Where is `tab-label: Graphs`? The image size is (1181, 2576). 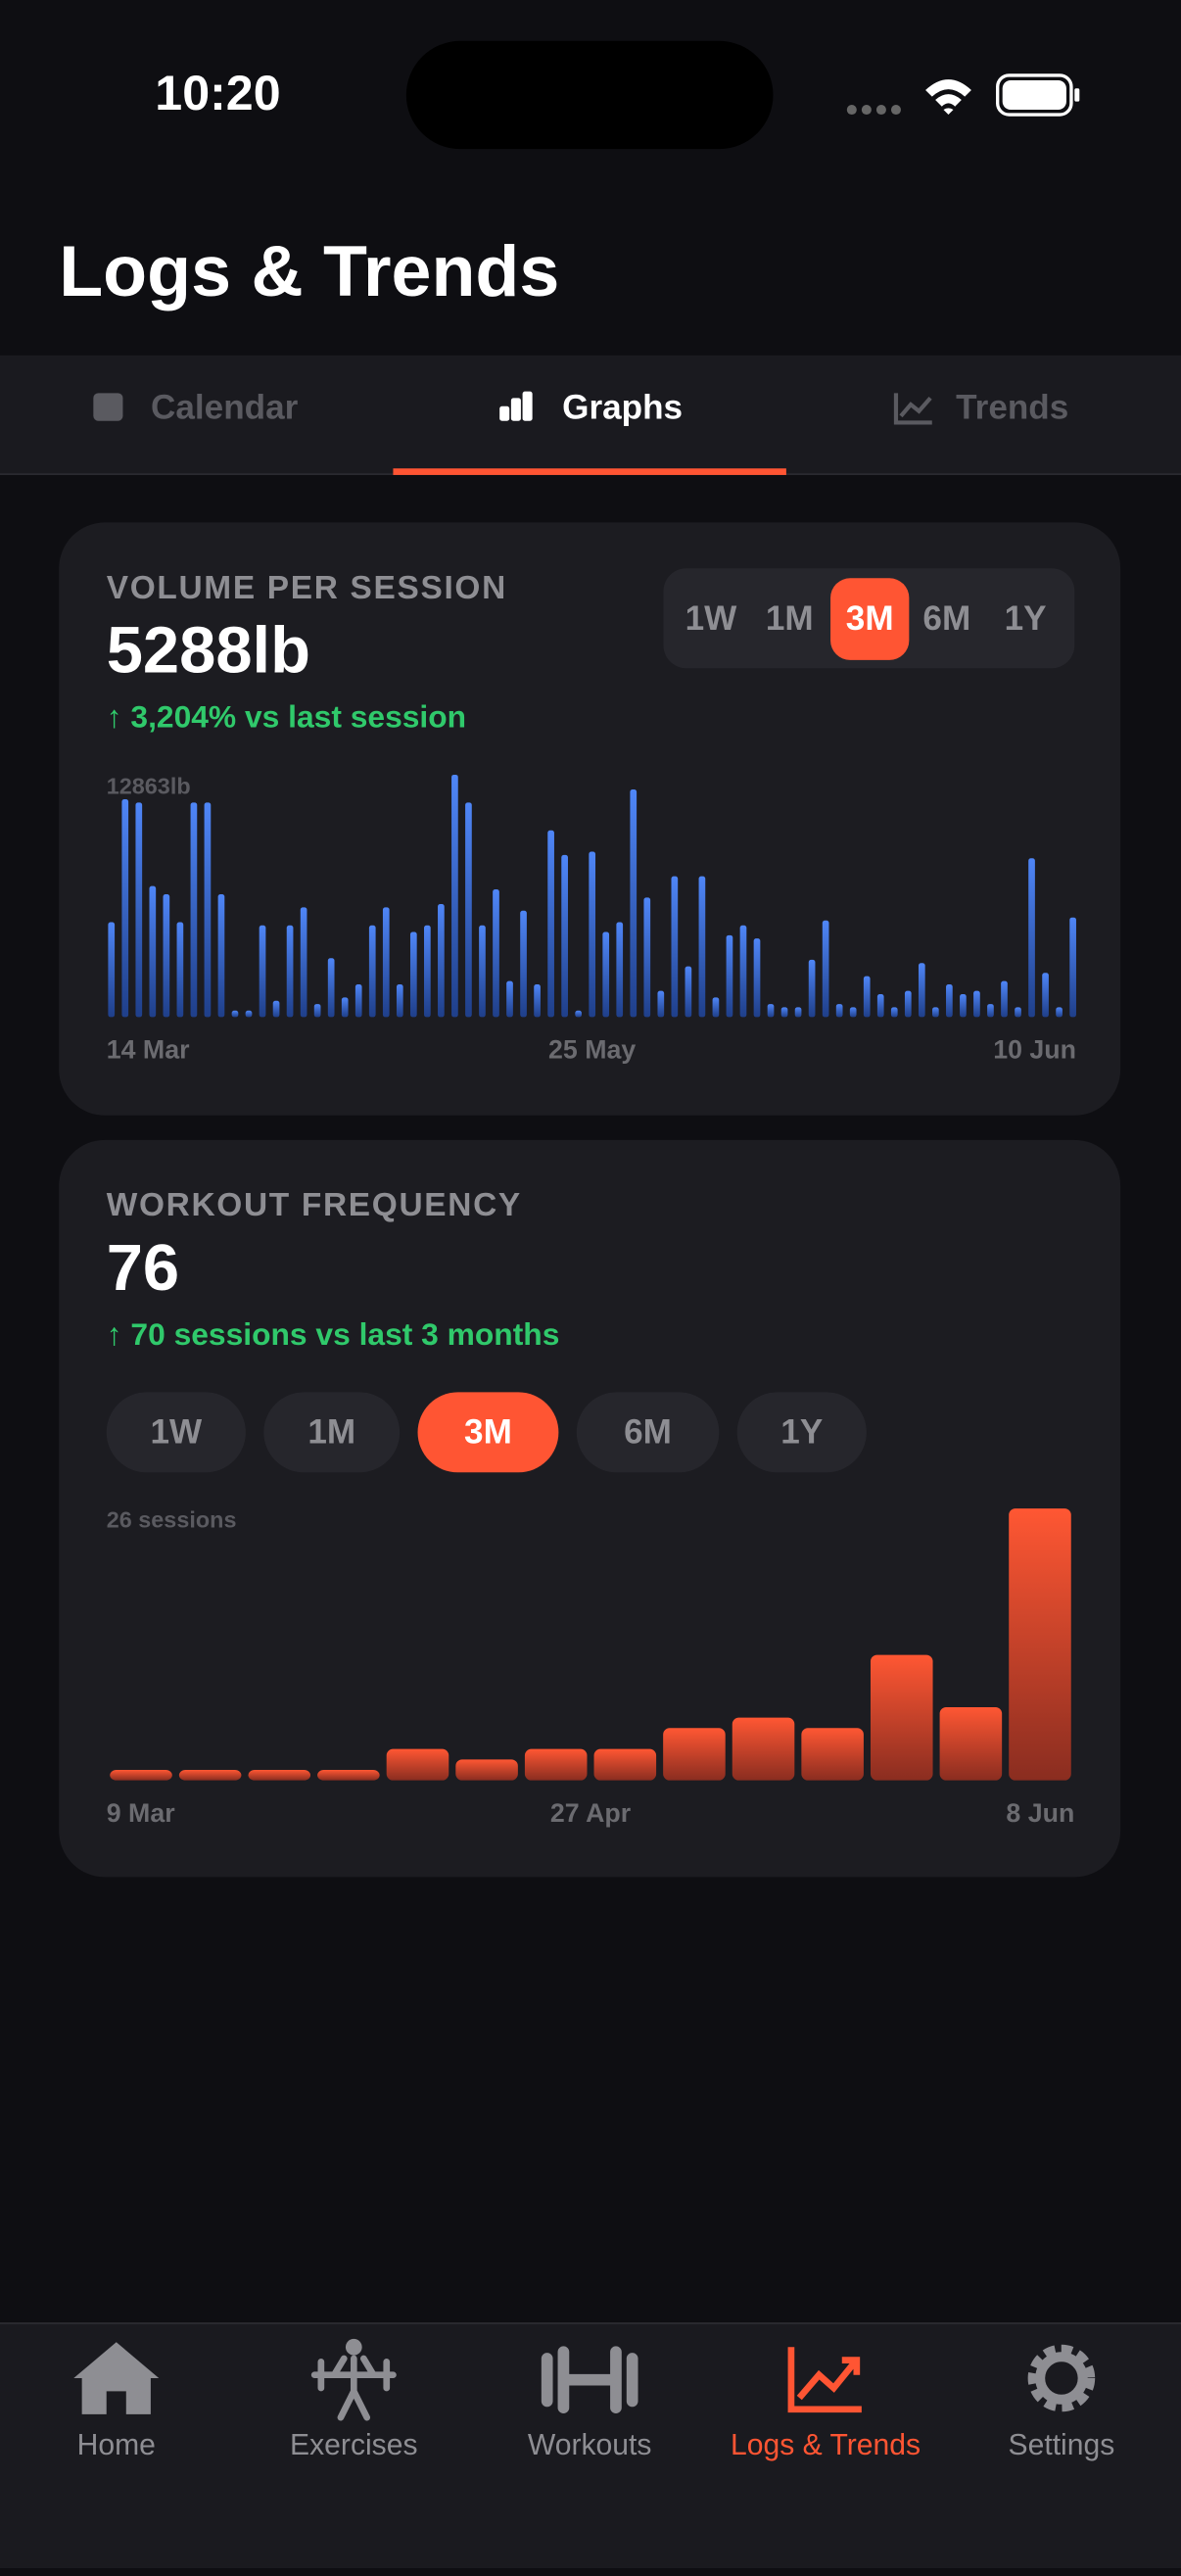
tab-label: Graphs is located at coordinates (622, 407).